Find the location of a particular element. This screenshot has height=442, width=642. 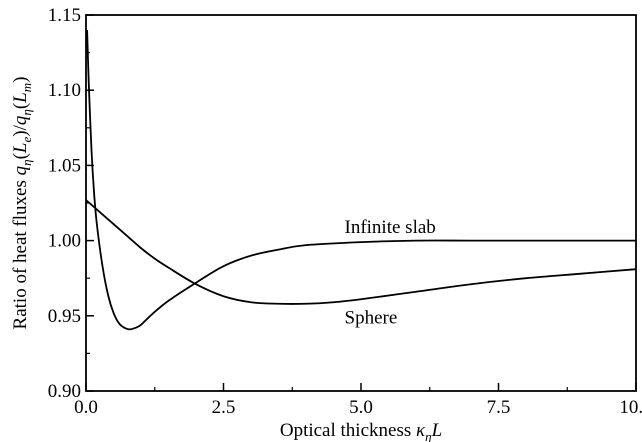

x-axis-ticks: 0.0 2.5 5.0 7.5 10.0 is located at coordinates (358, 400).